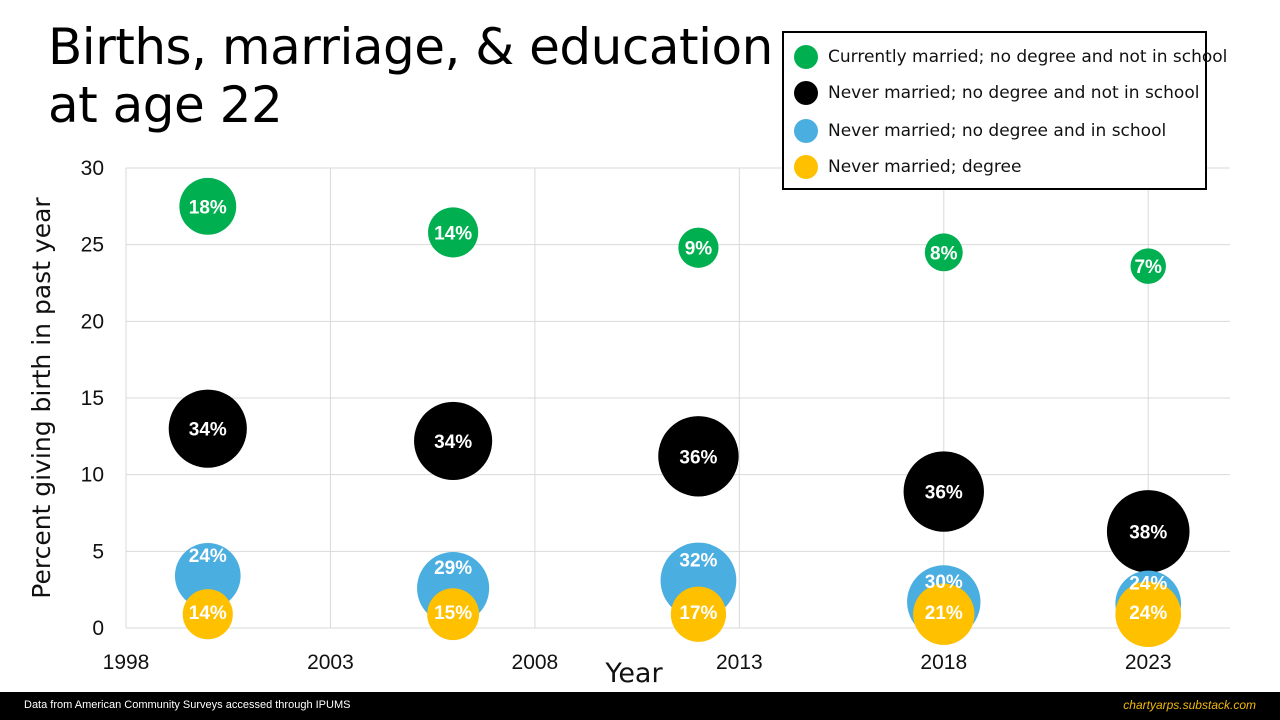  I want to click on bubble-data-label: 29%, so click(453, 568).